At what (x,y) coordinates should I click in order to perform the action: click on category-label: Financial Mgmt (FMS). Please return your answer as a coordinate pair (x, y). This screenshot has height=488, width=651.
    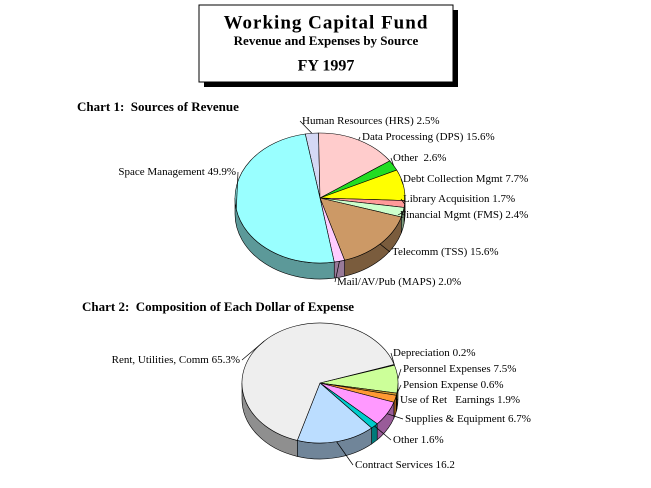
    Looking at the image, I should click on (451, 215).